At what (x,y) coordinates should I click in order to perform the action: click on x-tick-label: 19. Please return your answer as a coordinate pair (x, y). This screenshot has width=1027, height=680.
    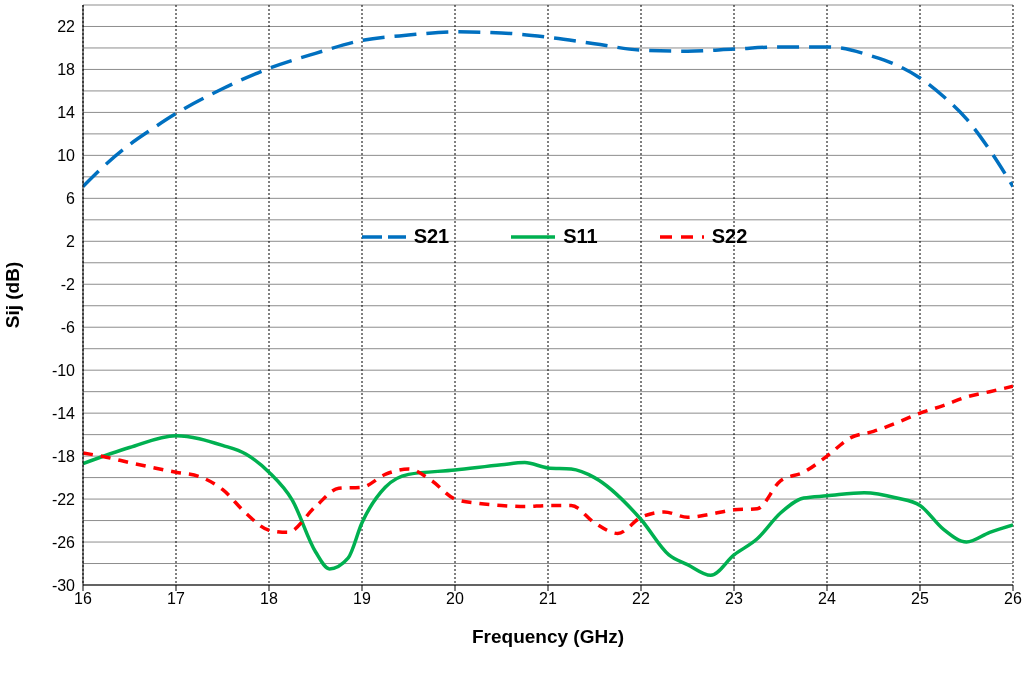
    Looking at the image, I should click on (362, 599).